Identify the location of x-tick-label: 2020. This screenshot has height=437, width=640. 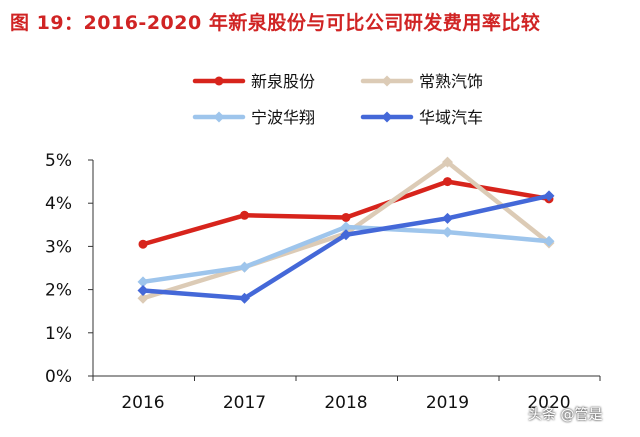
(548, 403).